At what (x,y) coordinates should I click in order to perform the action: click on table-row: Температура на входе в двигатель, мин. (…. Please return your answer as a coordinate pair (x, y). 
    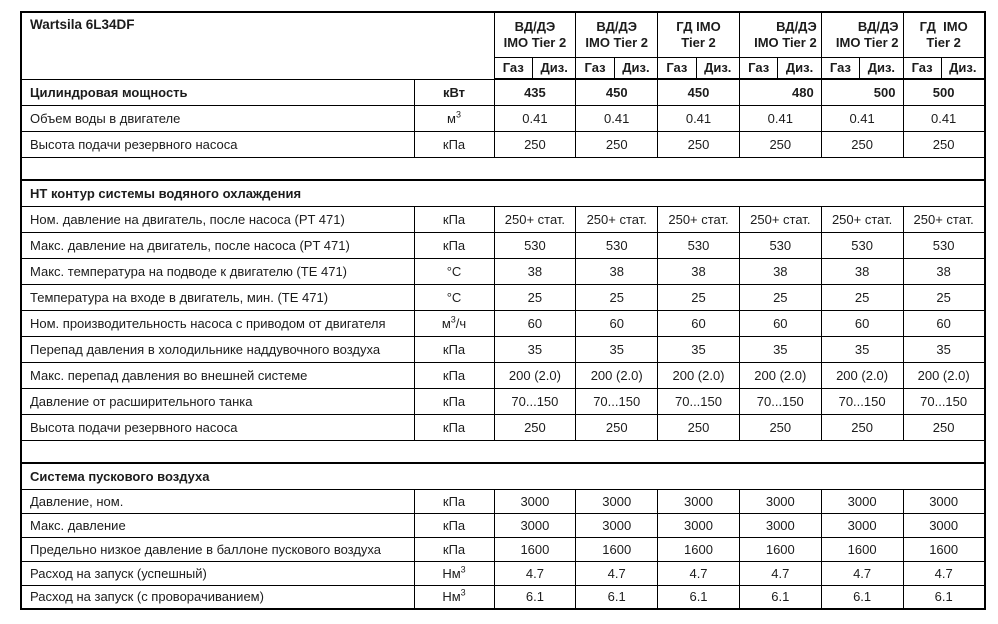
    Looking at the image, I should click on (503, 297).